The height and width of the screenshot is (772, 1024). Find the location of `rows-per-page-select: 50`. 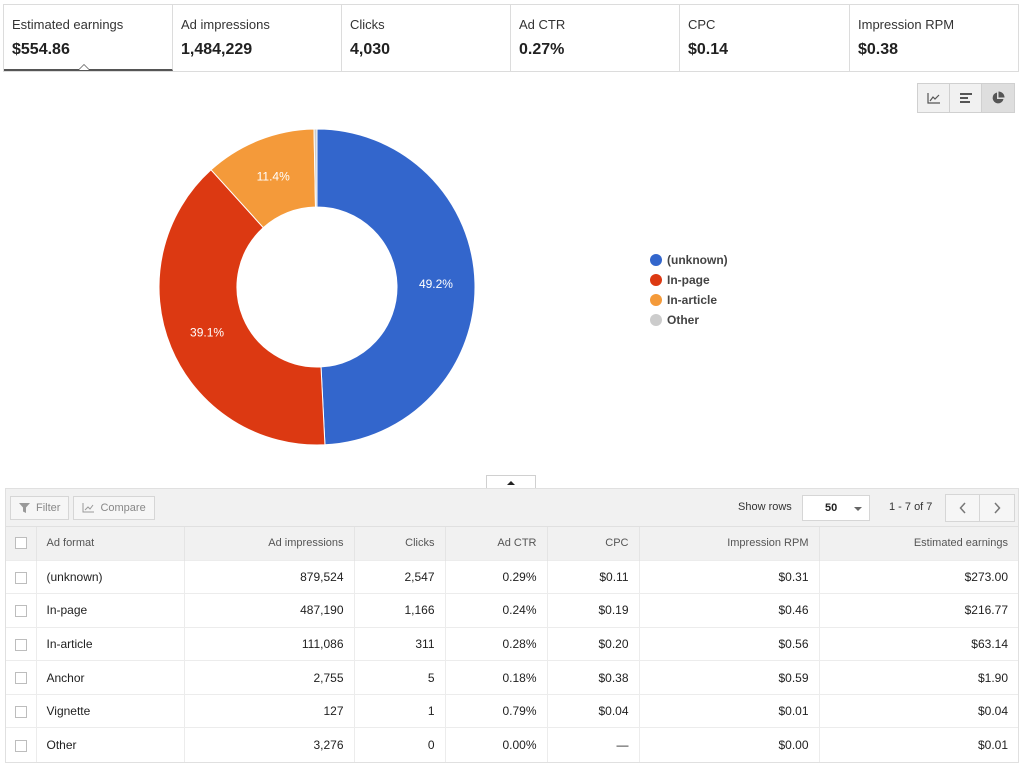

rows-per-page-select: 50 is located at coordinates (836, 508).